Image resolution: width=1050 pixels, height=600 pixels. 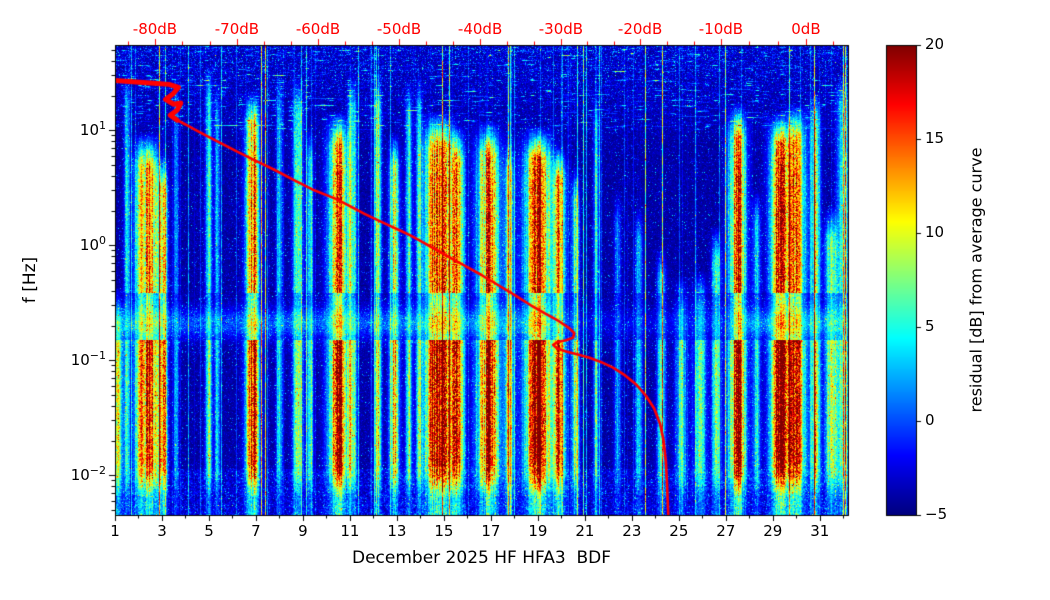 What do you see at coordinates (30, 280) in the screenshot?
I see `y-axis-label: f [Hz]` at bounding box center [30, 280].